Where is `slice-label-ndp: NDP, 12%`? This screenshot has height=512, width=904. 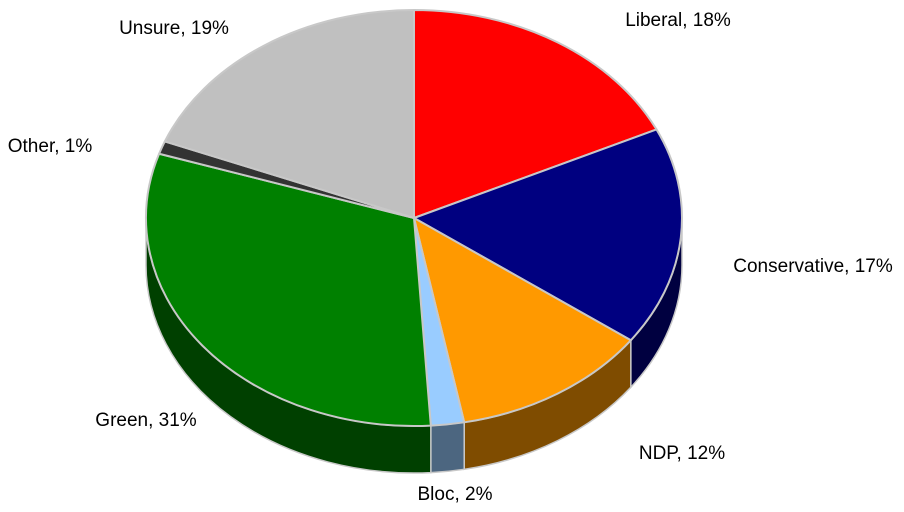 slice-label-ndp: NDP, 12% is located at coordinates (682, 453).